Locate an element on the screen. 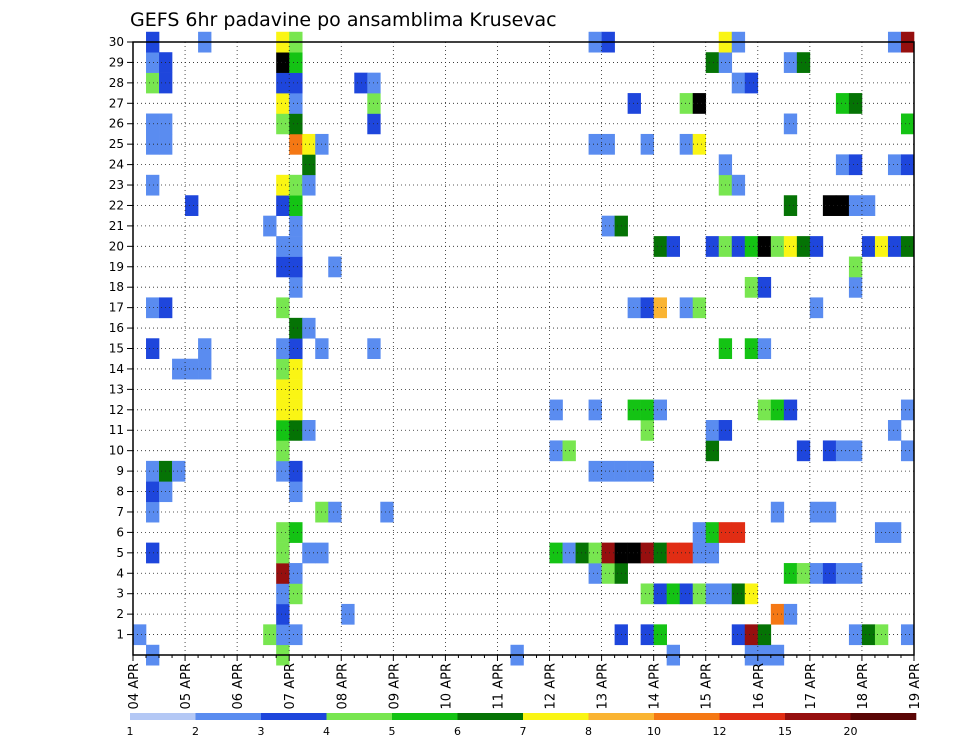  y-tick-label: 27 is located at coordinates (116, 103).